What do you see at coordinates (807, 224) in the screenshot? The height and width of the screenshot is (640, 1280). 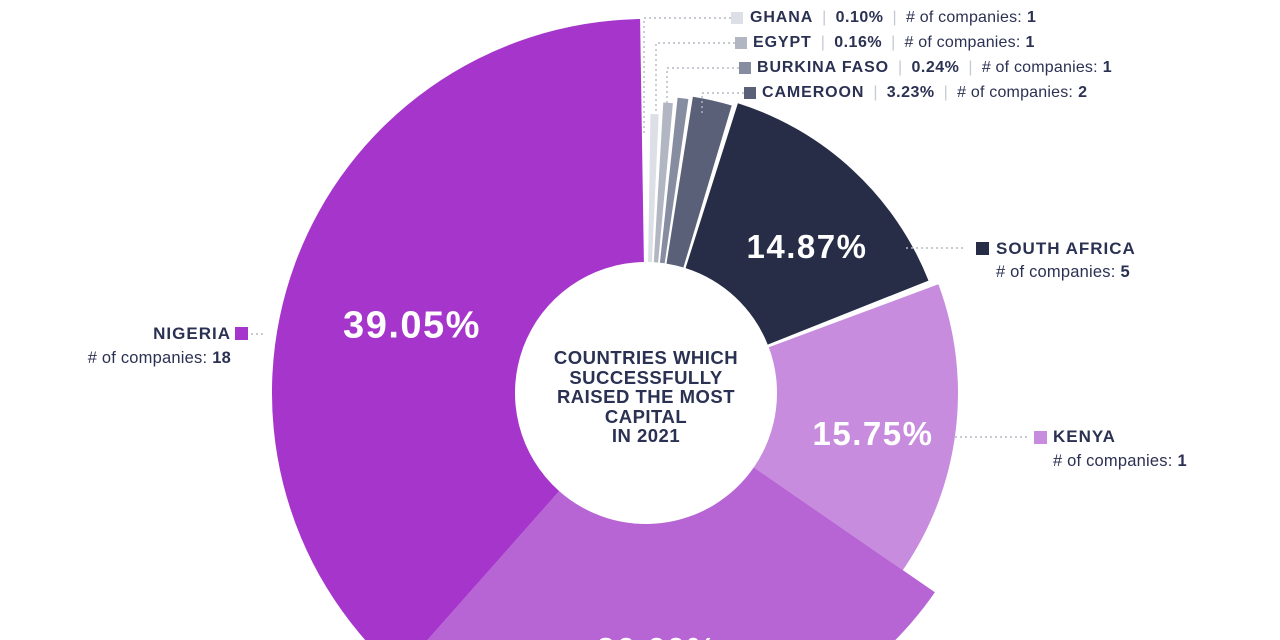 I see `pie-slice-south-africa` at bounding box center [807, 224].